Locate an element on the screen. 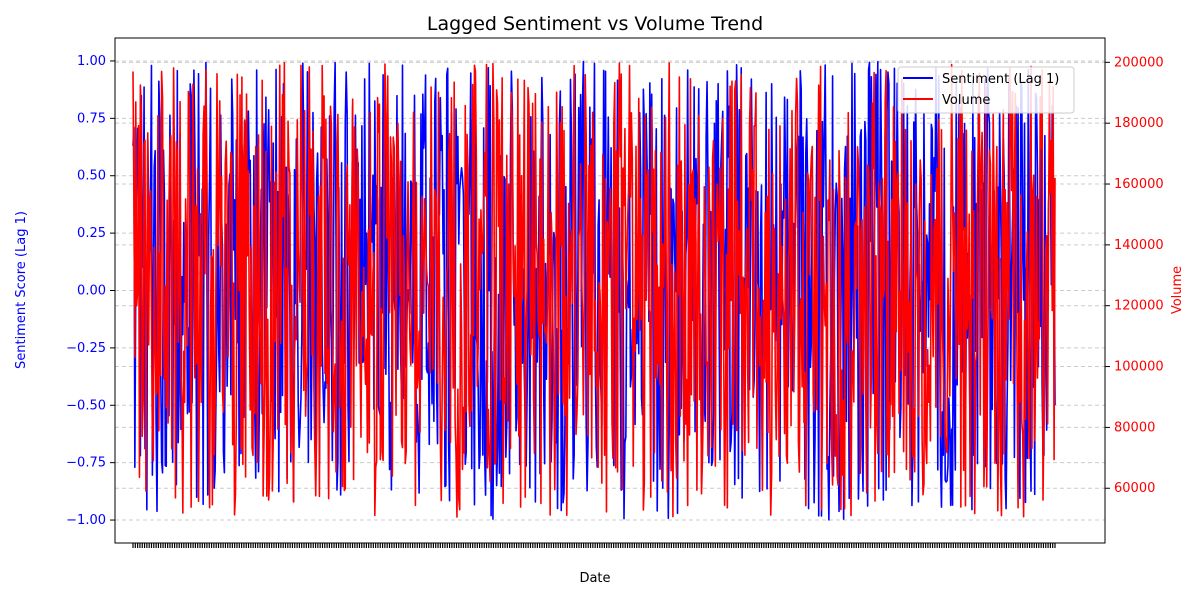 This screenshot has width=1200, height=600. legend-volume-label: Volume is located at coordinates (966, 100).